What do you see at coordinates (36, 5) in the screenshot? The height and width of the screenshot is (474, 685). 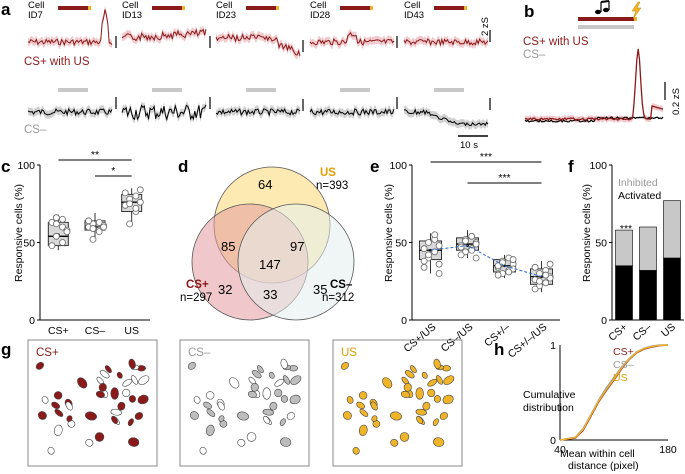 I see `cell-label-1-line1: Cell` at bounding box center [36, 5].